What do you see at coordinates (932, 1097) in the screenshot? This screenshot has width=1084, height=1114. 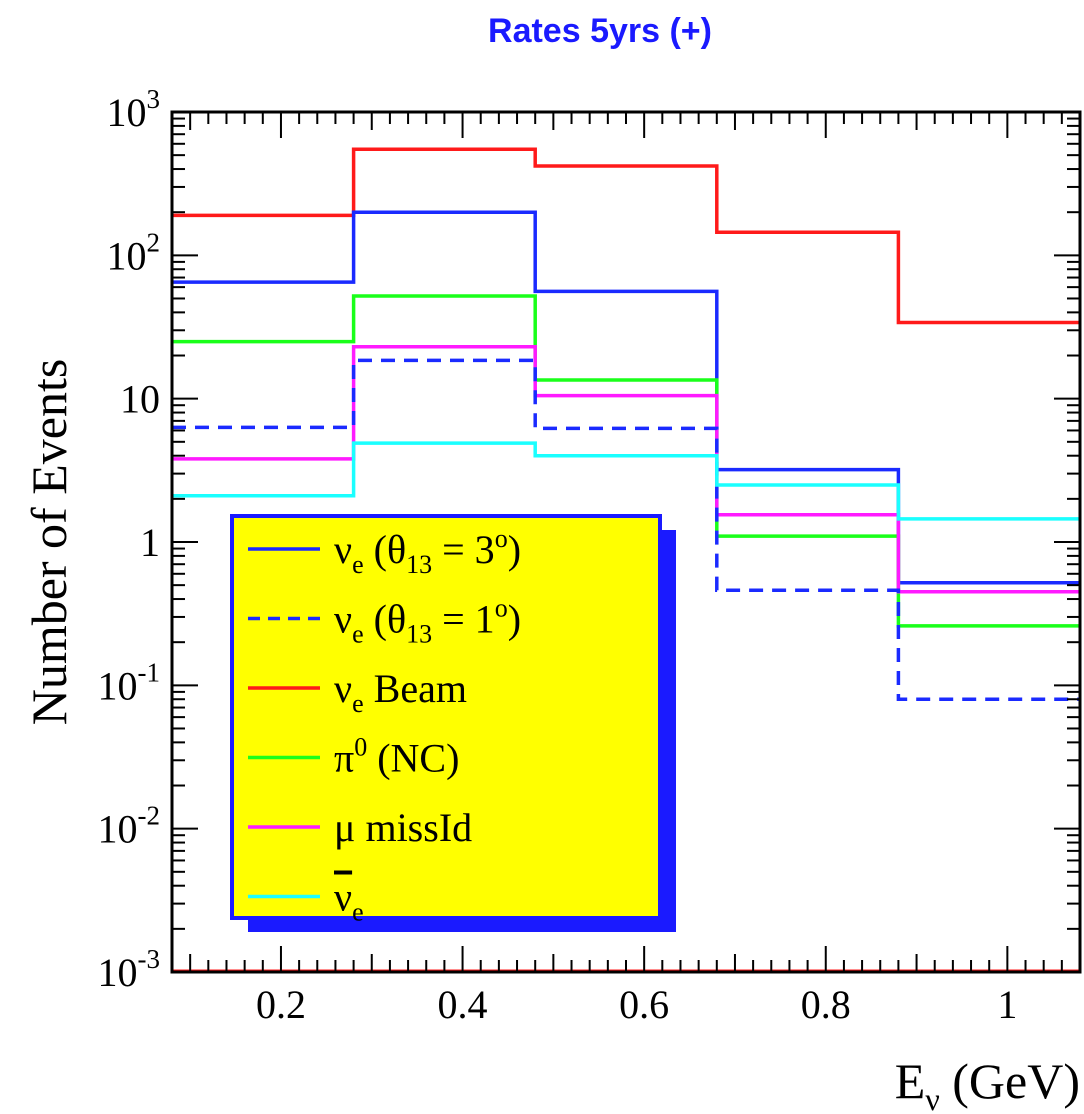 I see `x-axis-label-subscript: ν` at bounding box center [932, 1097].